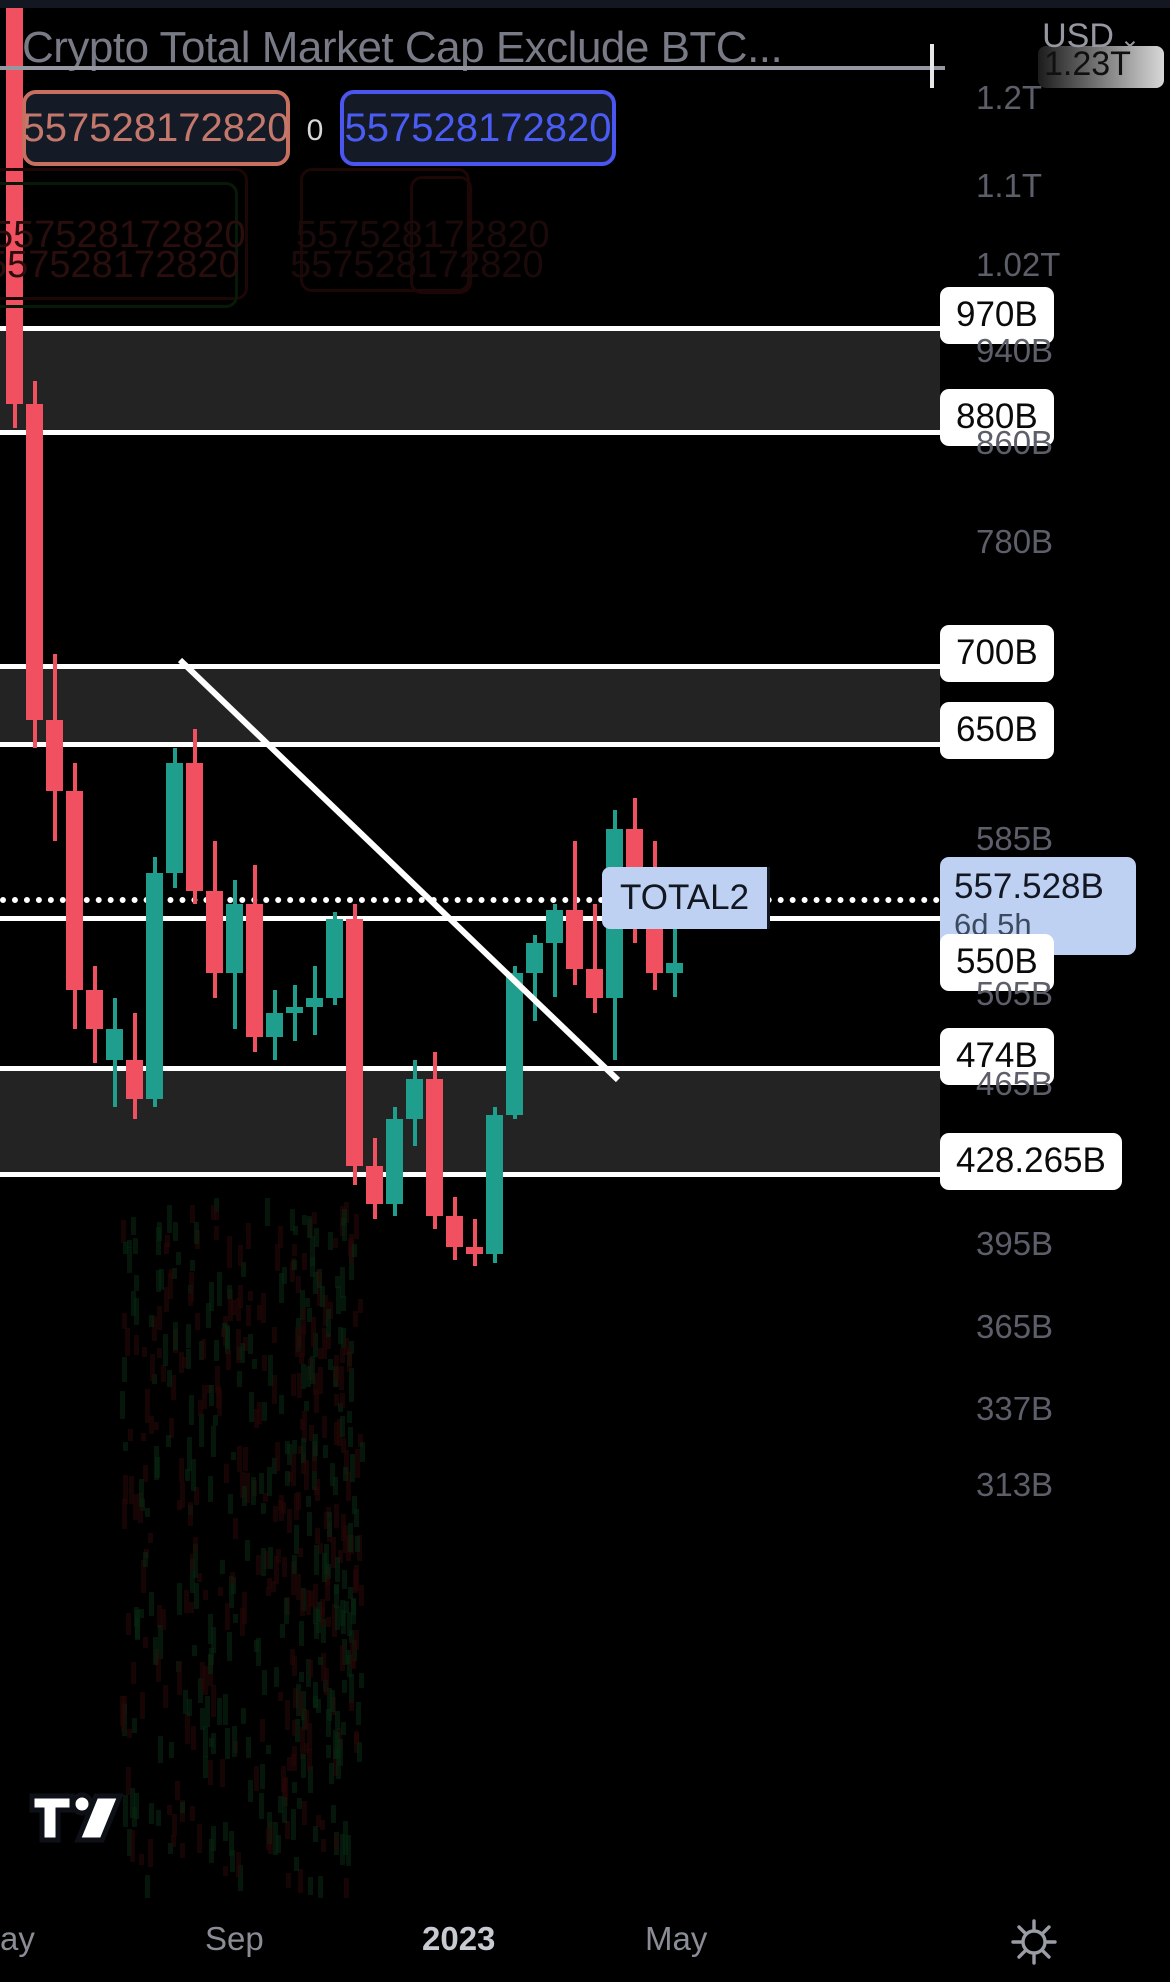 This screenshot has height=1982, width=1170. Describe the element at coordinates (997, 417) in the screenshot. I see `axis-price-tag: 880B` at that location.